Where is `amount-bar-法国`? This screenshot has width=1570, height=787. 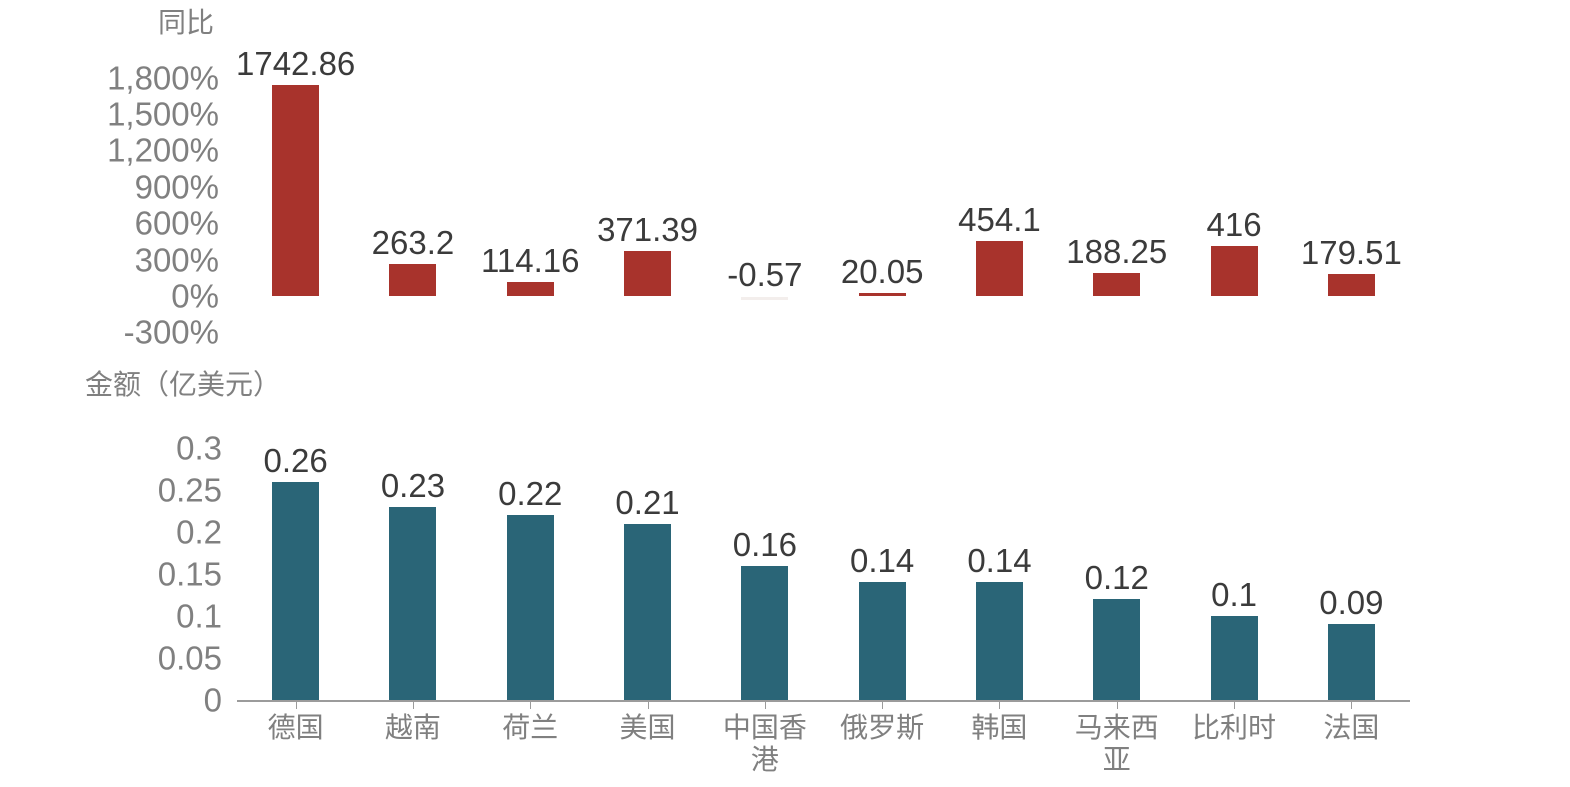 amount-bar-法国 is located at coordinates (1351, 662).